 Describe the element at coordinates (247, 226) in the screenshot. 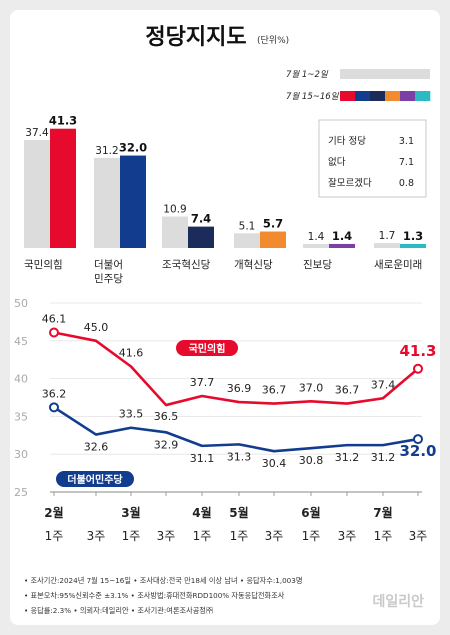

I see `bar-prev-label-3: 5.1` at that location.